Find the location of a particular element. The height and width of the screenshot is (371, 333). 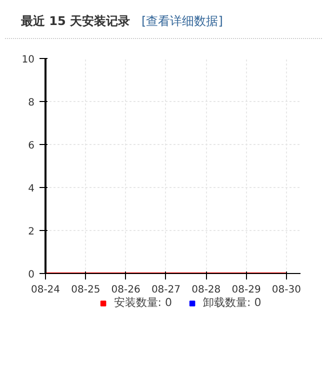

y-tick-label: 10 is located at coordinates (28, 60).